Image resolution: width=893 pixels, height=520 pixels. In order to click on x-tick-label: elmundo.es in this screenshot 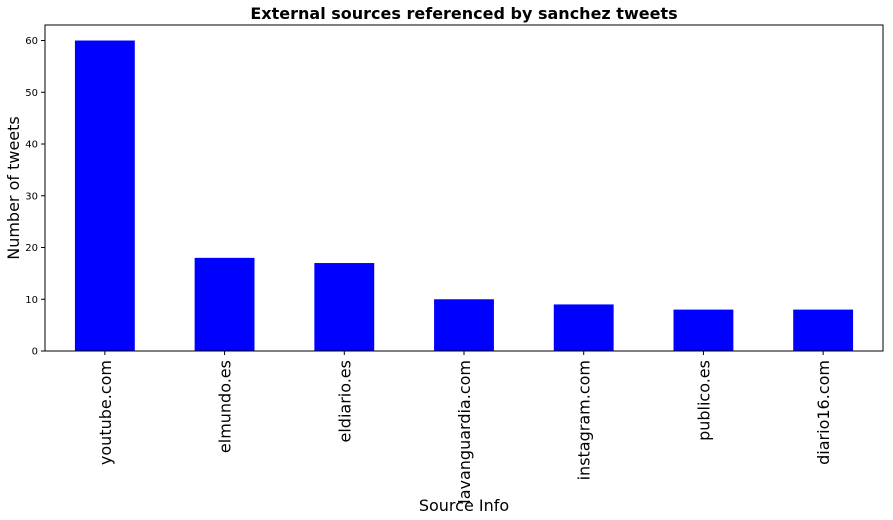, I will do `click(225, 406)`.